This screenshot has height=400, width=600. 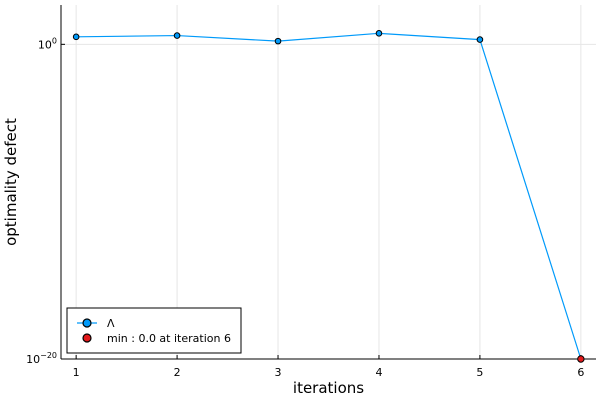 I want to click on x-axis-label: iterations, so click(x=328, y=388).